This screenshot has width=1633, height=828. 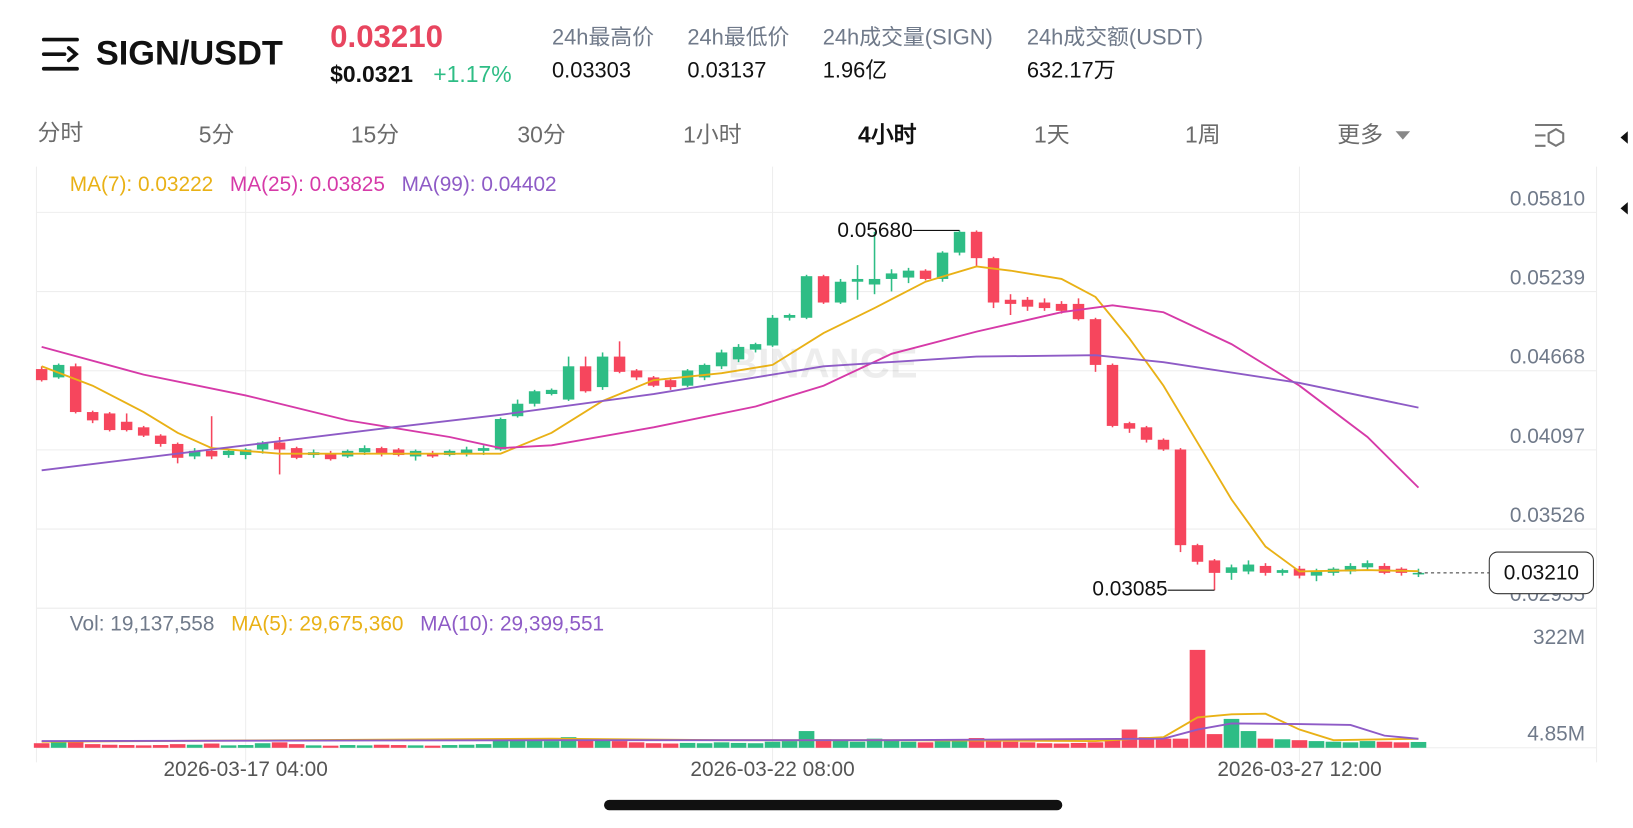 I want to click on menu-icon, so click(x=60, y=54).